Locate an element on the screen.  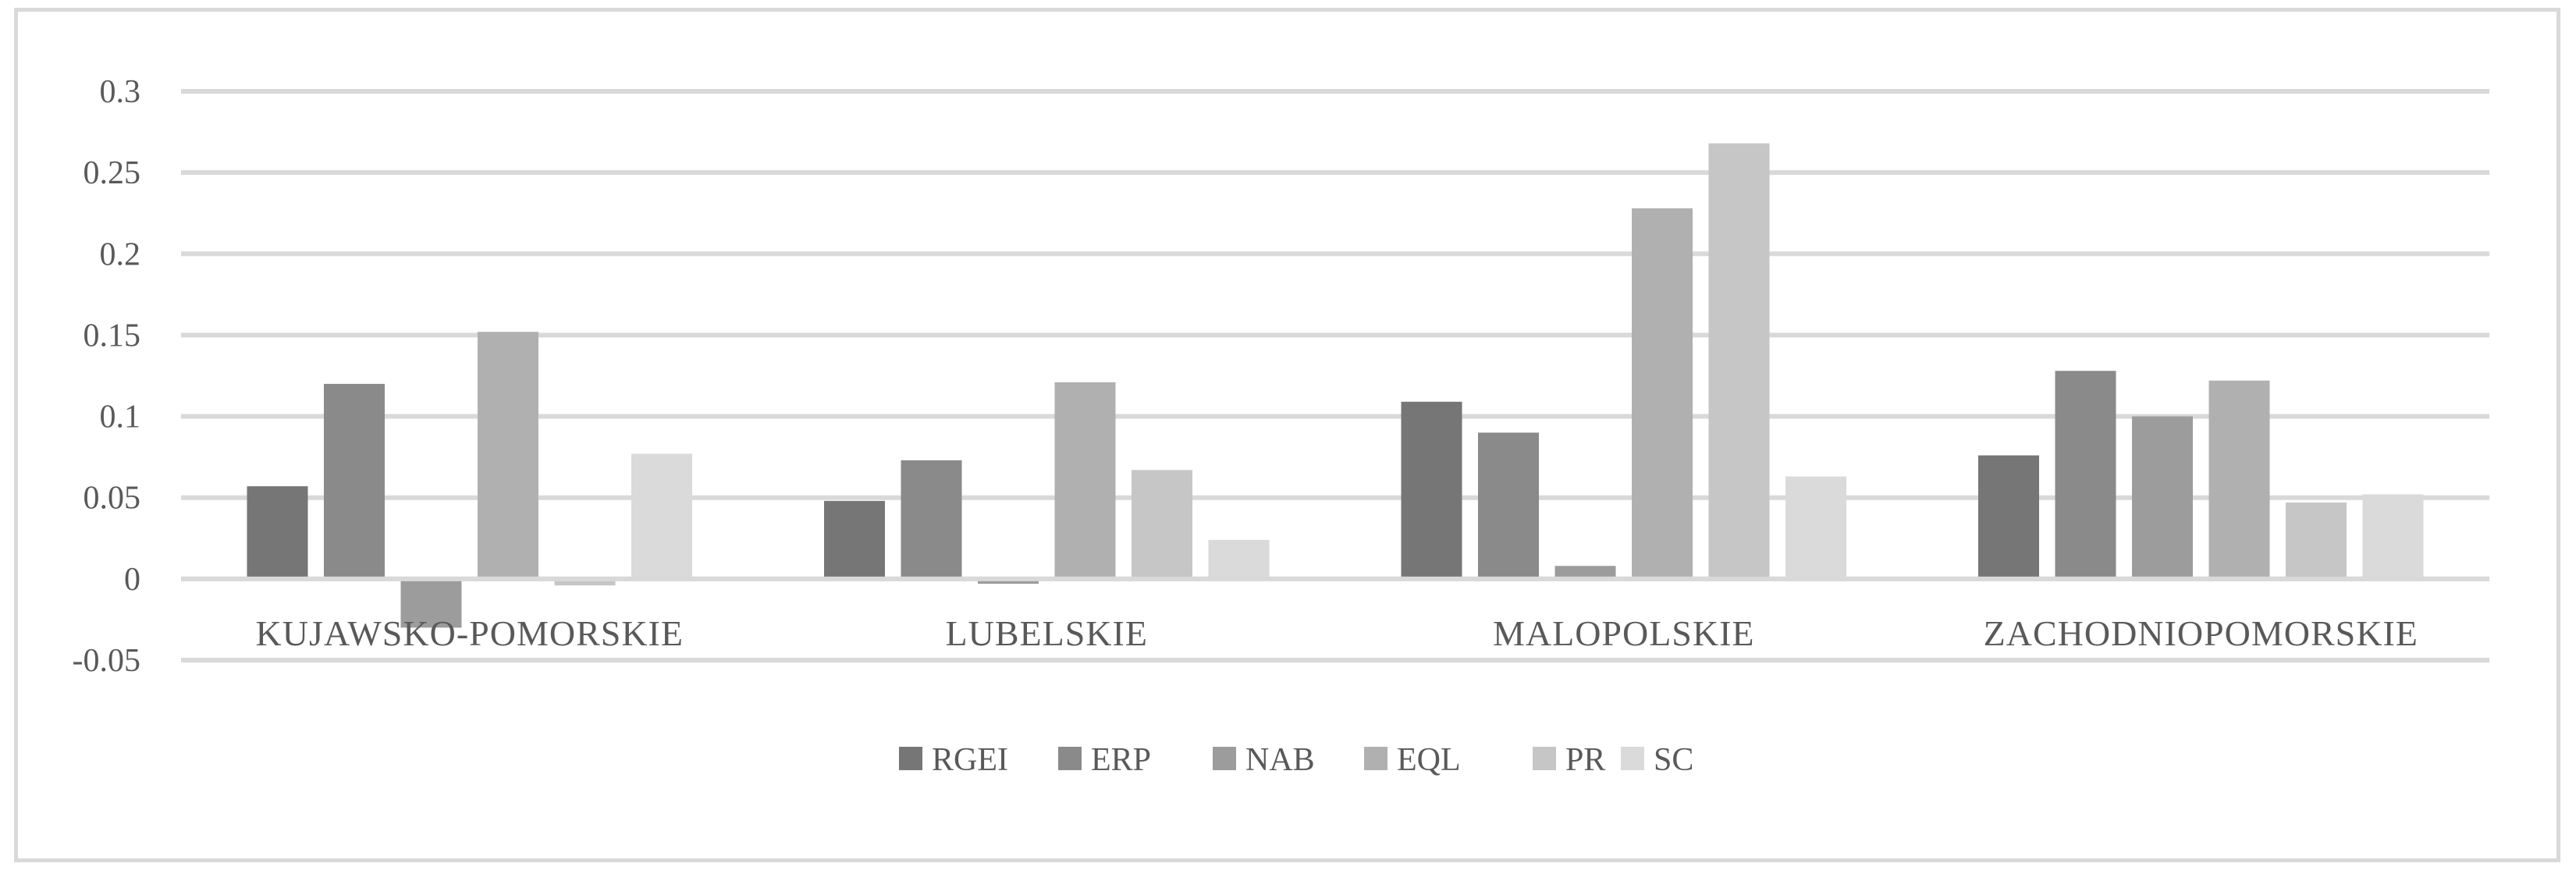
y-tick-label: 0.05 is located at coordinates (112, 499).